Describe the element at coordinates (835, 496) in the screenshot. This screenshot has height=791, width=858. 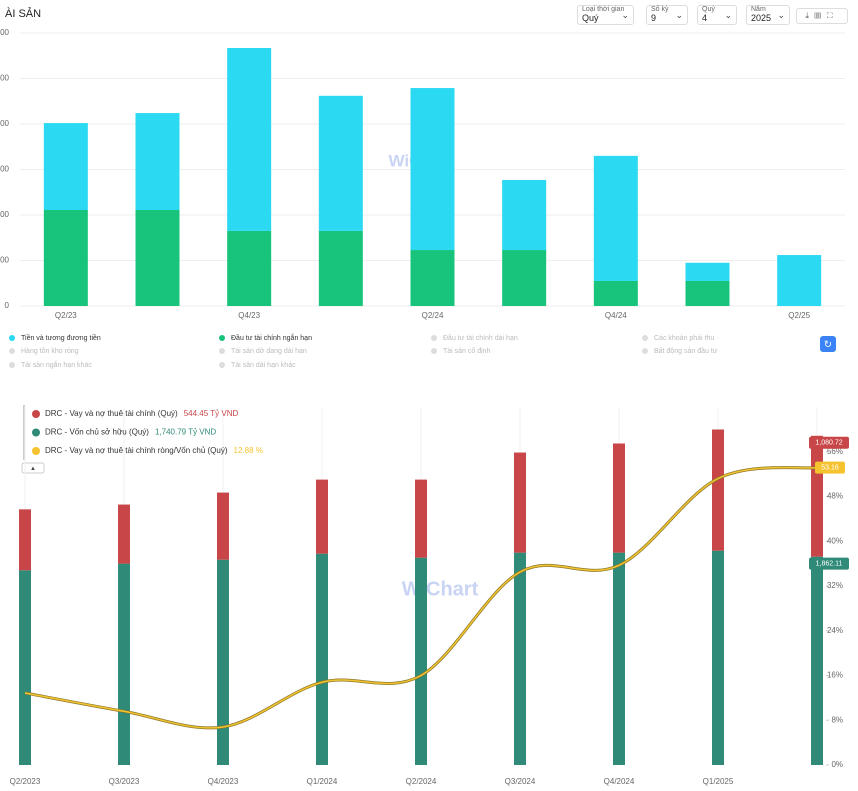
I see `y2-tick-label: 48%` at that location.